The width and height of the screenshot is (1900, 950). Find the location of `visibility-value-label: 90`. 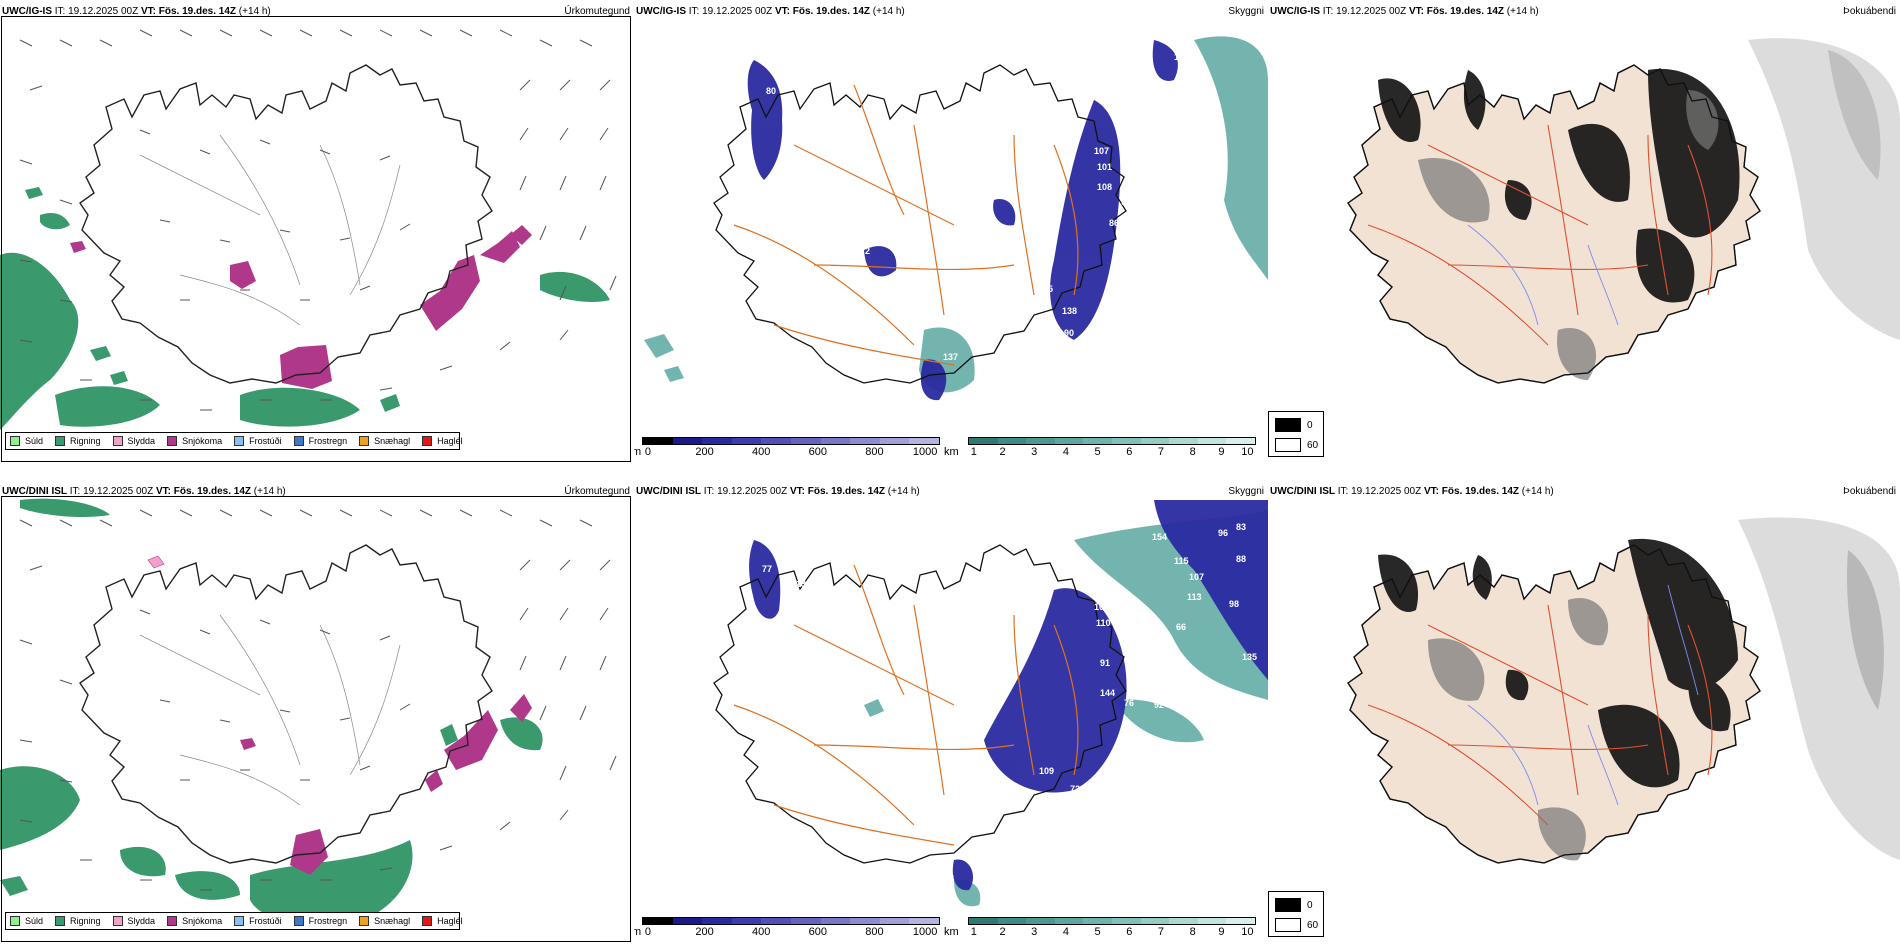

visibility-value-label: 90 is located at coordinates (1069, 333).